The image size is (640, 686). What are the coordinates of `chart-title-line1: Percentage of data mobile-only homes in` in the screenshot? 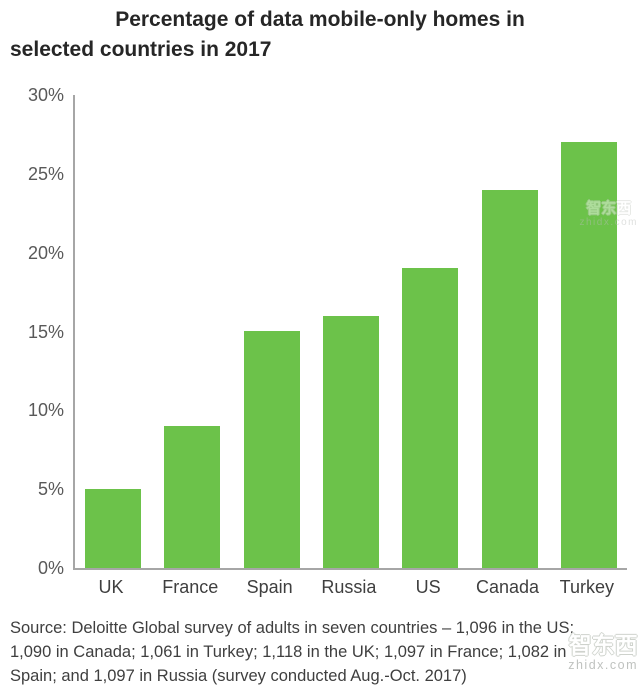 It's located at (320, 19).